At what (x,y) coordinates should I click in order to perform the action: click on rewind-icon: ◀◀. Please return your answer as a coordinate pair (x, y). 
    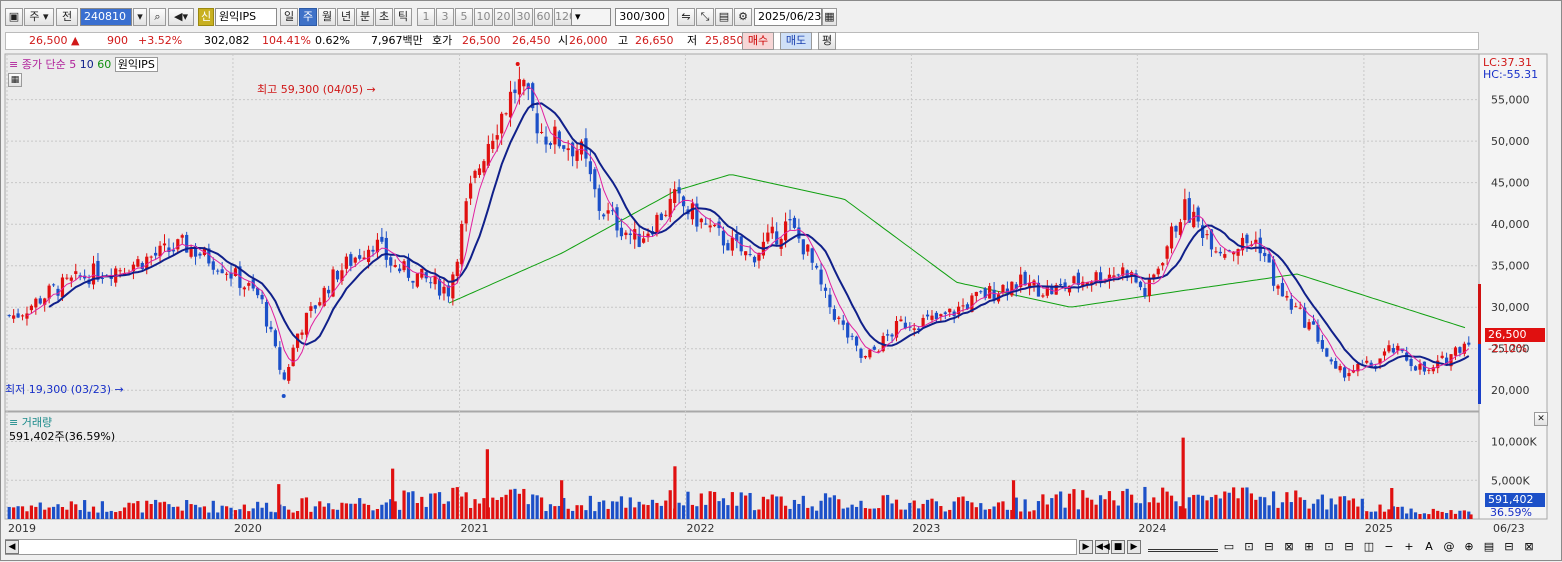
    Looking at the image, I should click on (1102, 547).